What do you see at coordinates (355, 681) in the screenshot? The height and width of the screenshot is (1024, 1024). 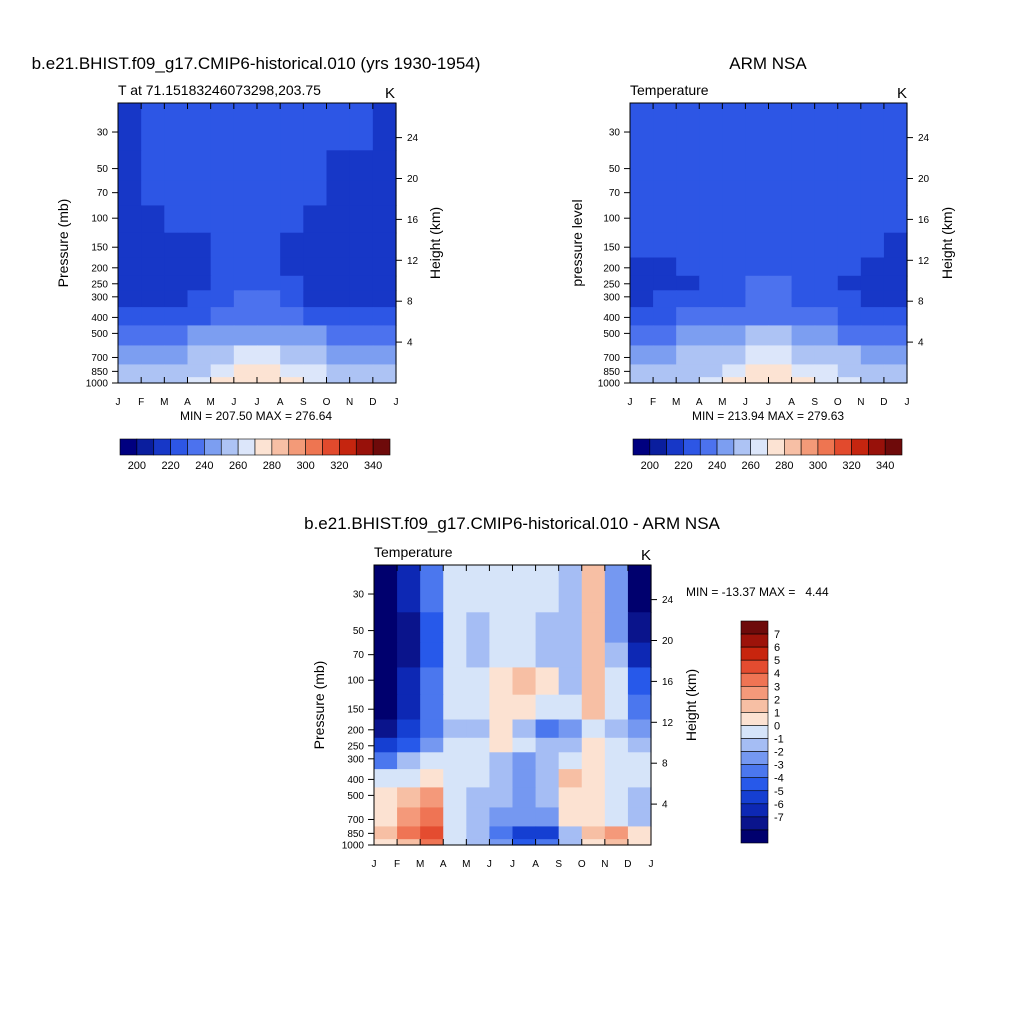 I see `pressure-tick-label: 100` at bounding box center [355, 681].